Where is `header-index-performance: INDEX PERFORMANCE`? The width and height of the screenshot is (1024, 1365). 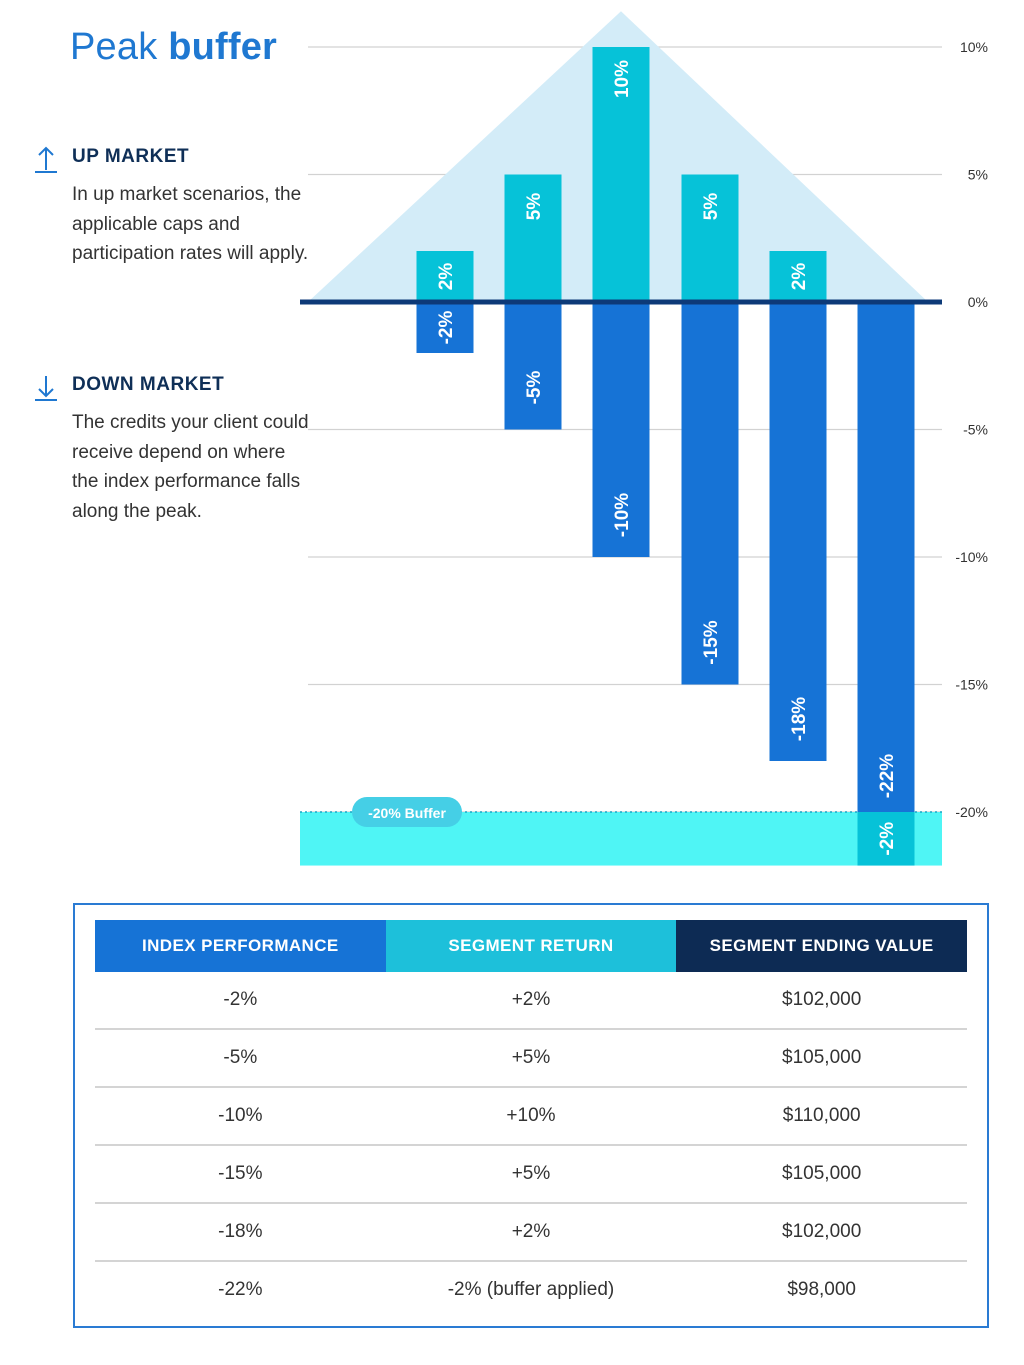
header-index-performance: INDEX PERFORMANCE is located at coordinates (240, 946).